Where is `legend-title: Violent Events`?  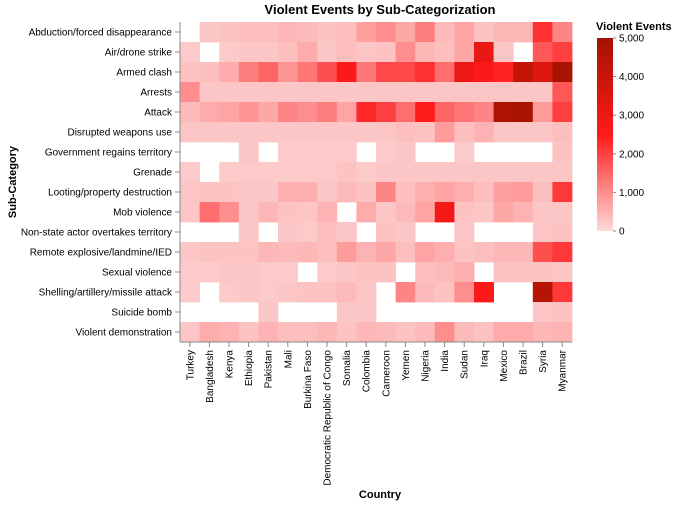
legend-title: Violent Events is located at coordinates (634, 27).